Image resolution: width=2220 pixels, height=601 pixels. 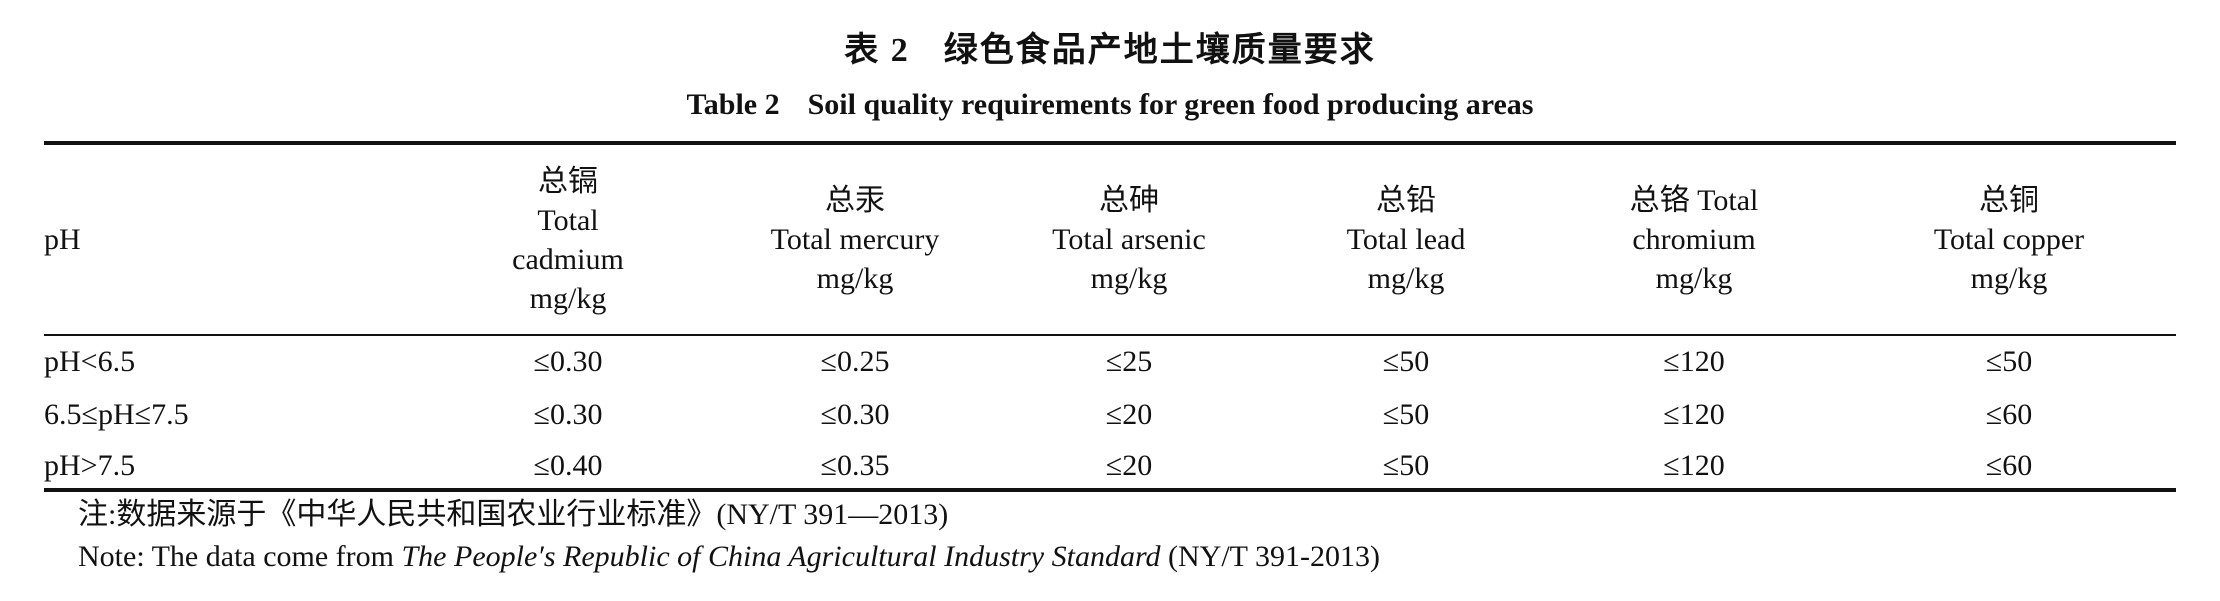 I want to click on header-label-line: 总铬 Total, so click(x=1694, y=200).